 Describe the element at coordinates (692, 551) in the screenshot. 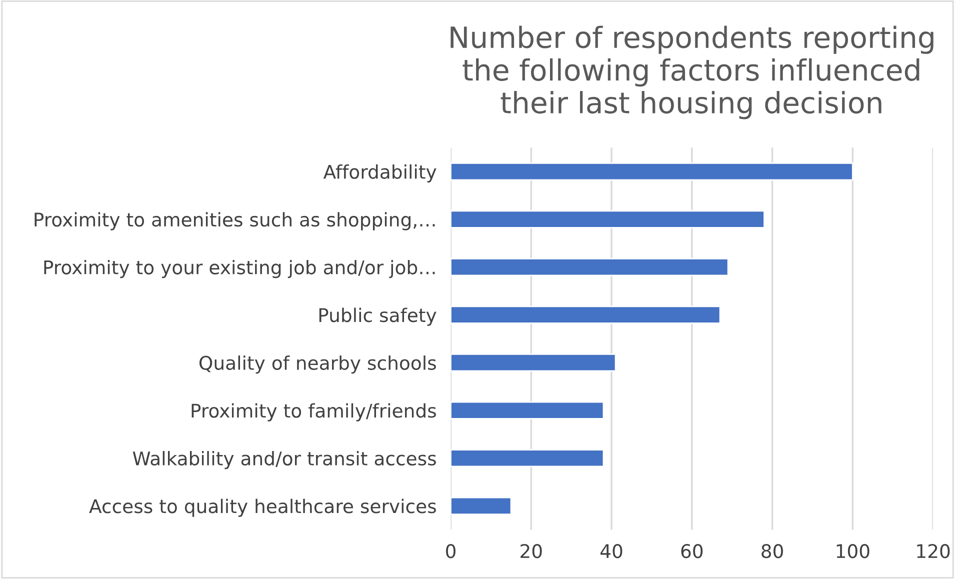

I see `x-tick-label: 60` at that location.